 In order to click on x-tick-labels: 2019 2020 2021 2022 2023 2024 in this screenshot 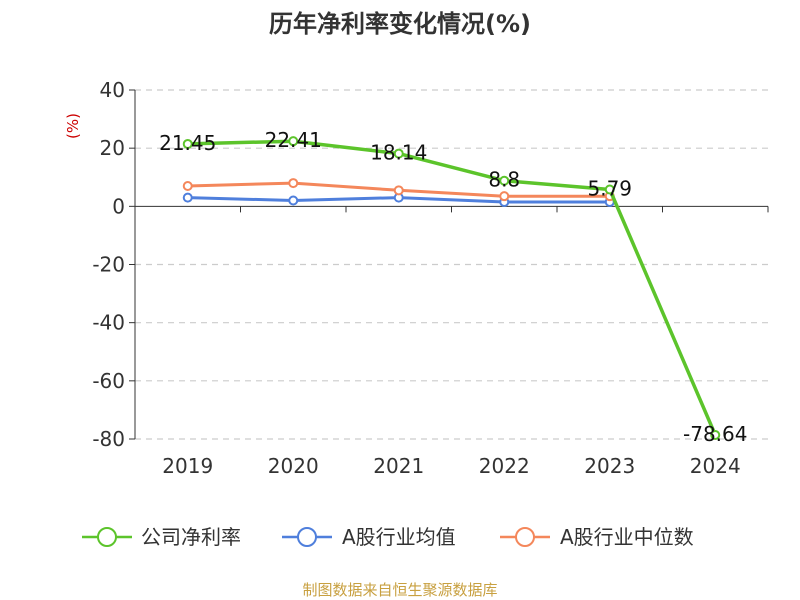, I will do `click(451, 466)`.